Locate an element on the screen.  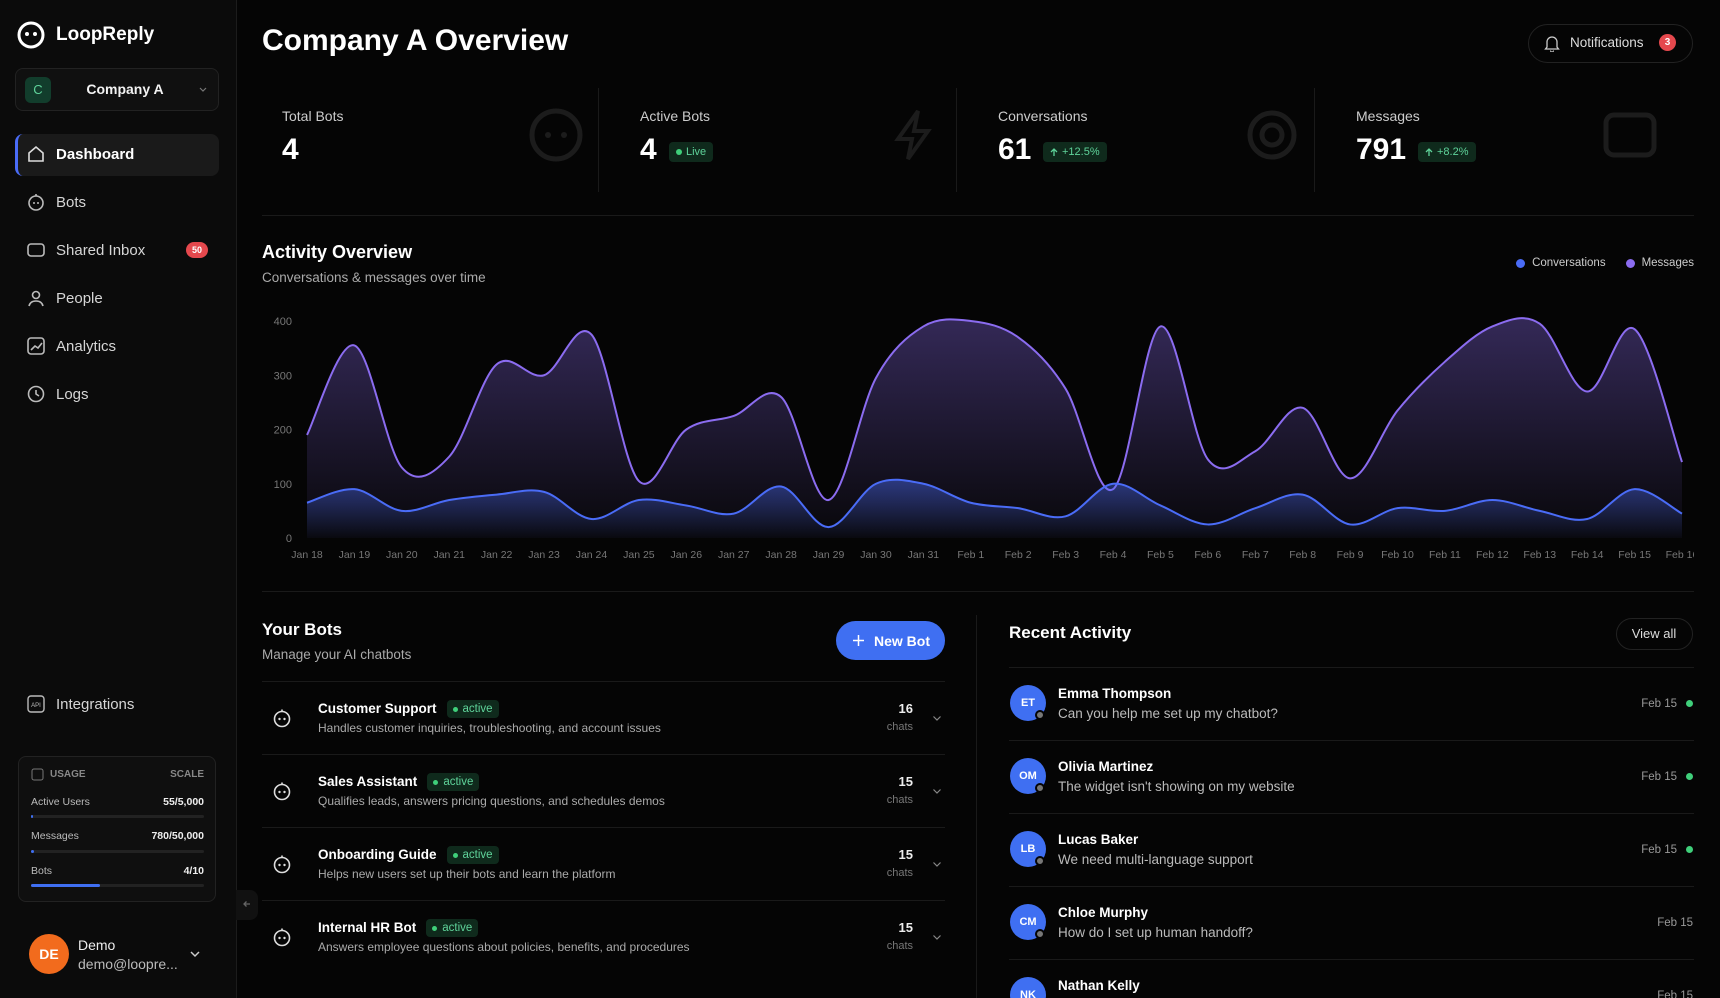
nav-label: People is located at coordinates (79, 298).